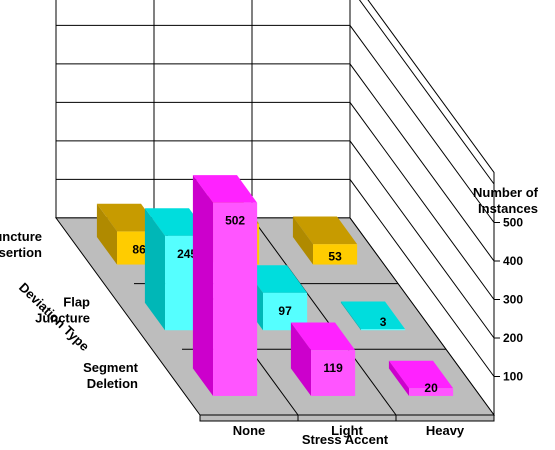 This screenshot has width=555, height=450. What do you see at coordinates (203, 285) in the screenshot?
I see `bar-side` at bounding box center [203, 285].